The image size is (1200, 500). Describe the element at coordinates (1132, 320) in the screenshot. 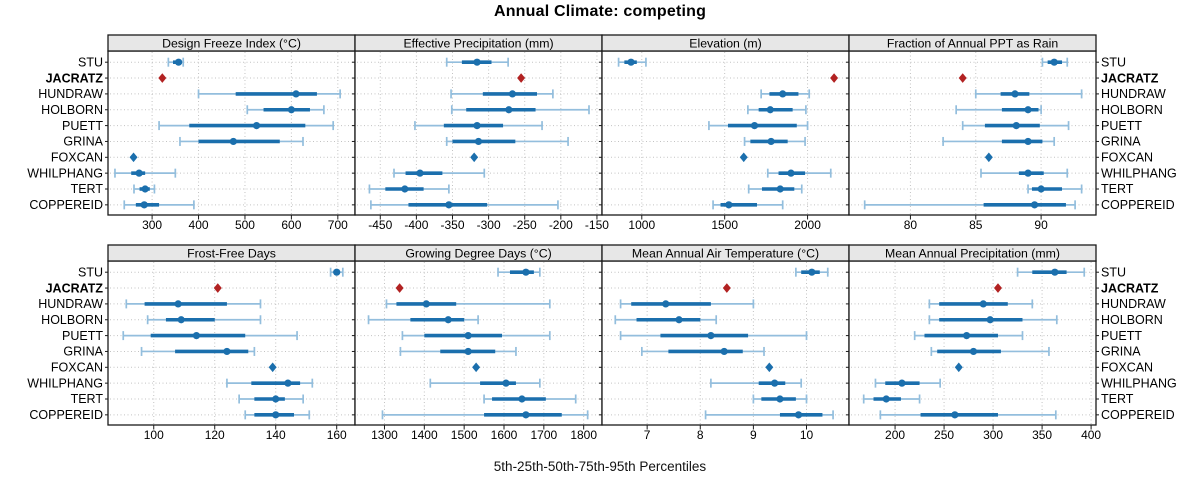

I see `site-label-right: HOLBORN` at that location.